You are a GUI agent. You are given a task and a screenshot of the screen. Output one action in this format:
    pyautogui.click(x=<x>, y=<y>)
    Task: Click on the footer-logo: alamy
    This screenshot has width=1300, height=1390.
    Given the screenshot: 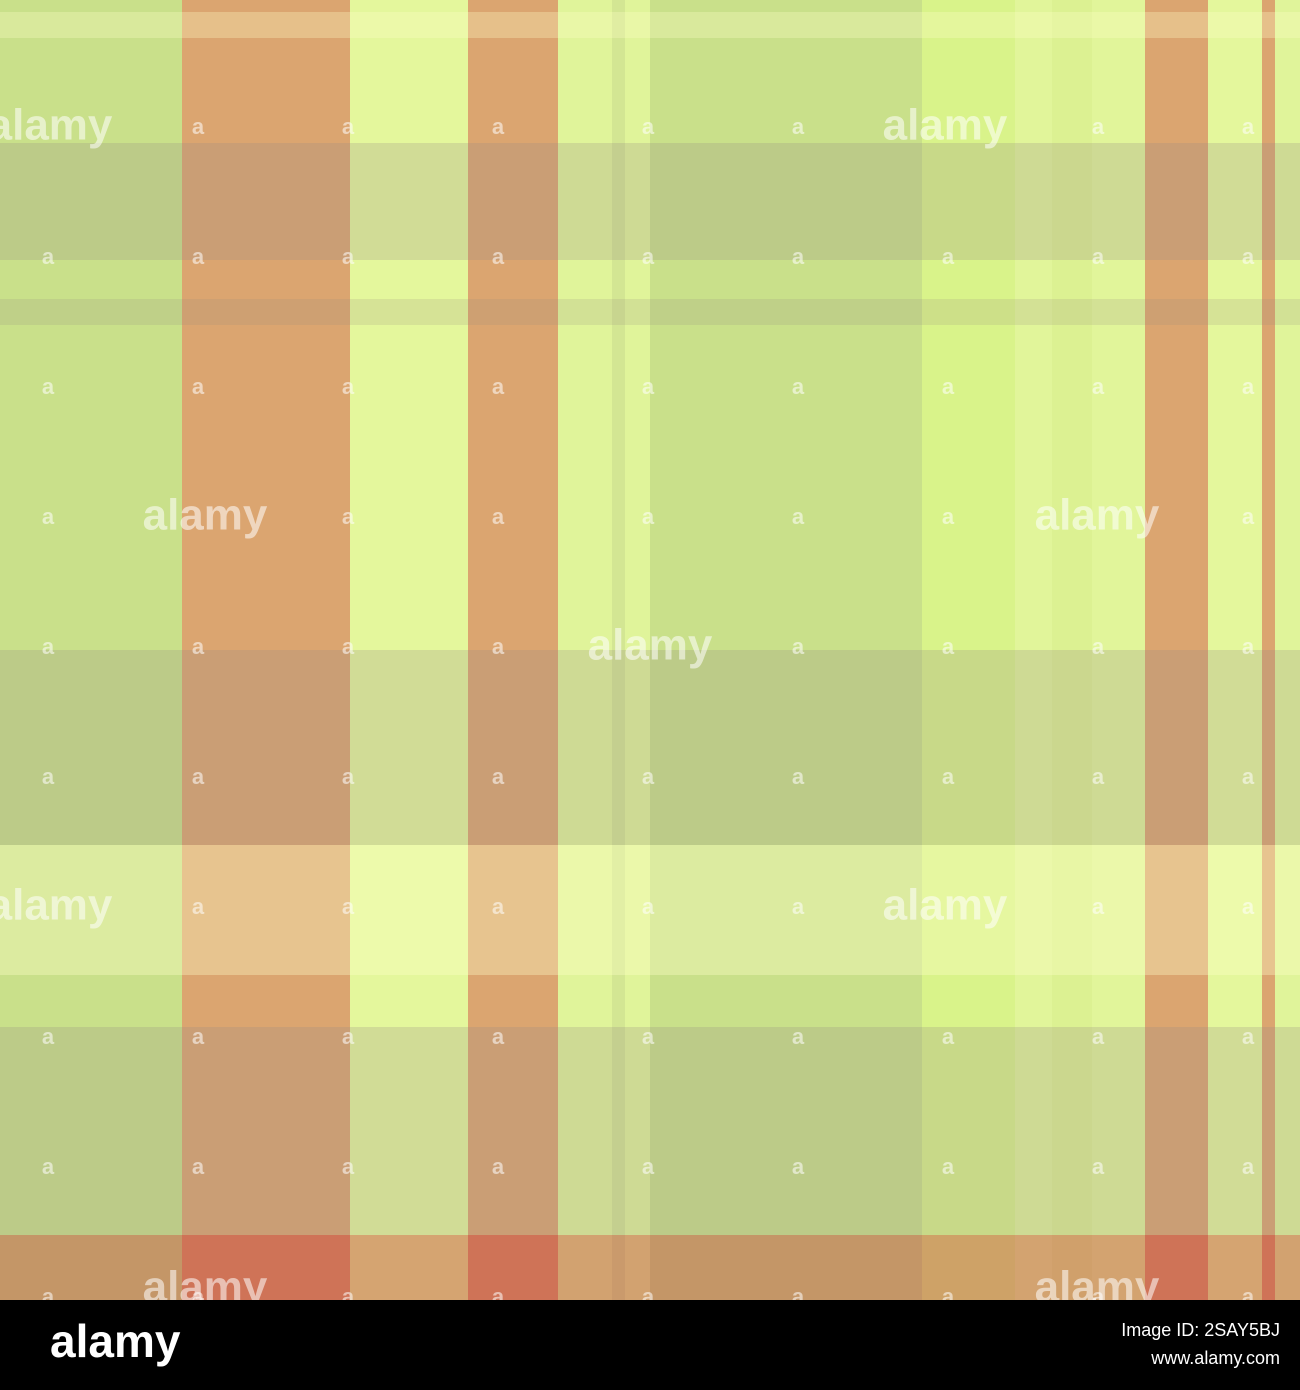 What is the action you would take?
    pyautogui.click(x=115, y=1341)
    